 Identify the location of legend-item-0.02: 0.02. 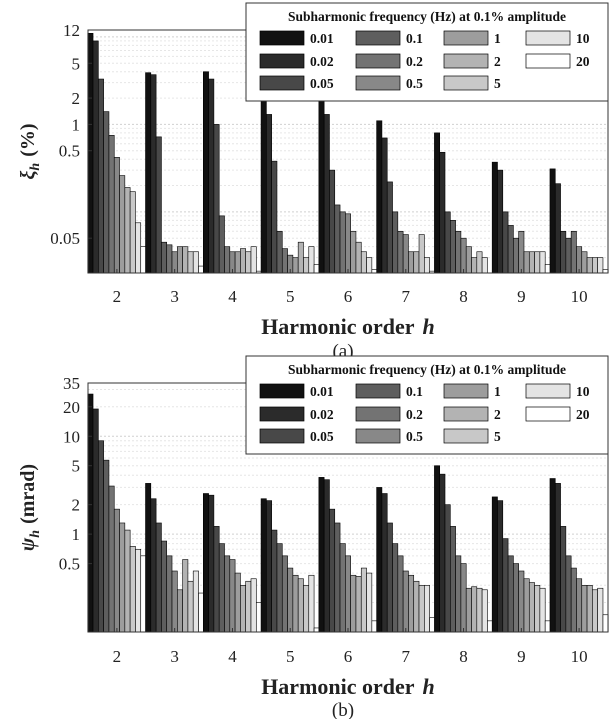
(296, 61).